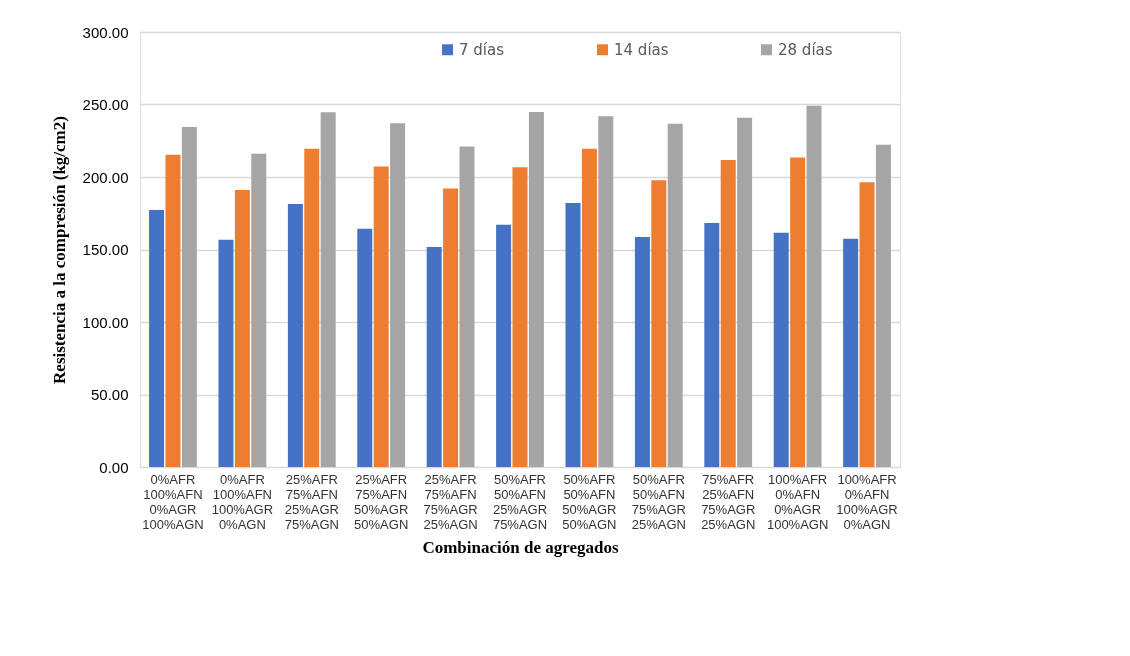 Image resolution: width=1130 pixels, height=656 pixels. What do you see at coordinates (797, 501) in the screenshot?
I see `x-tick-label: 100%AFR 0%AFN 0%AGR 100%AGN` at bounding box center [797, 501].